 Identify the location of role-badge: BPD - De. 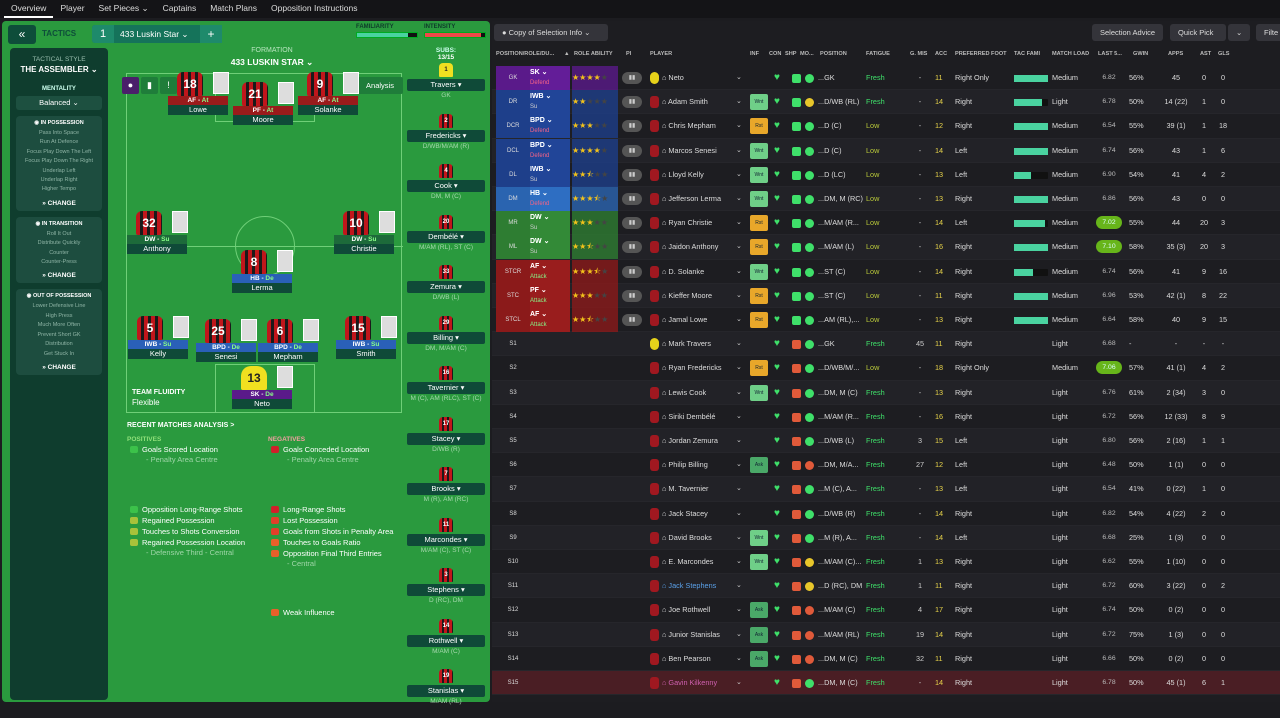
(226, 347).